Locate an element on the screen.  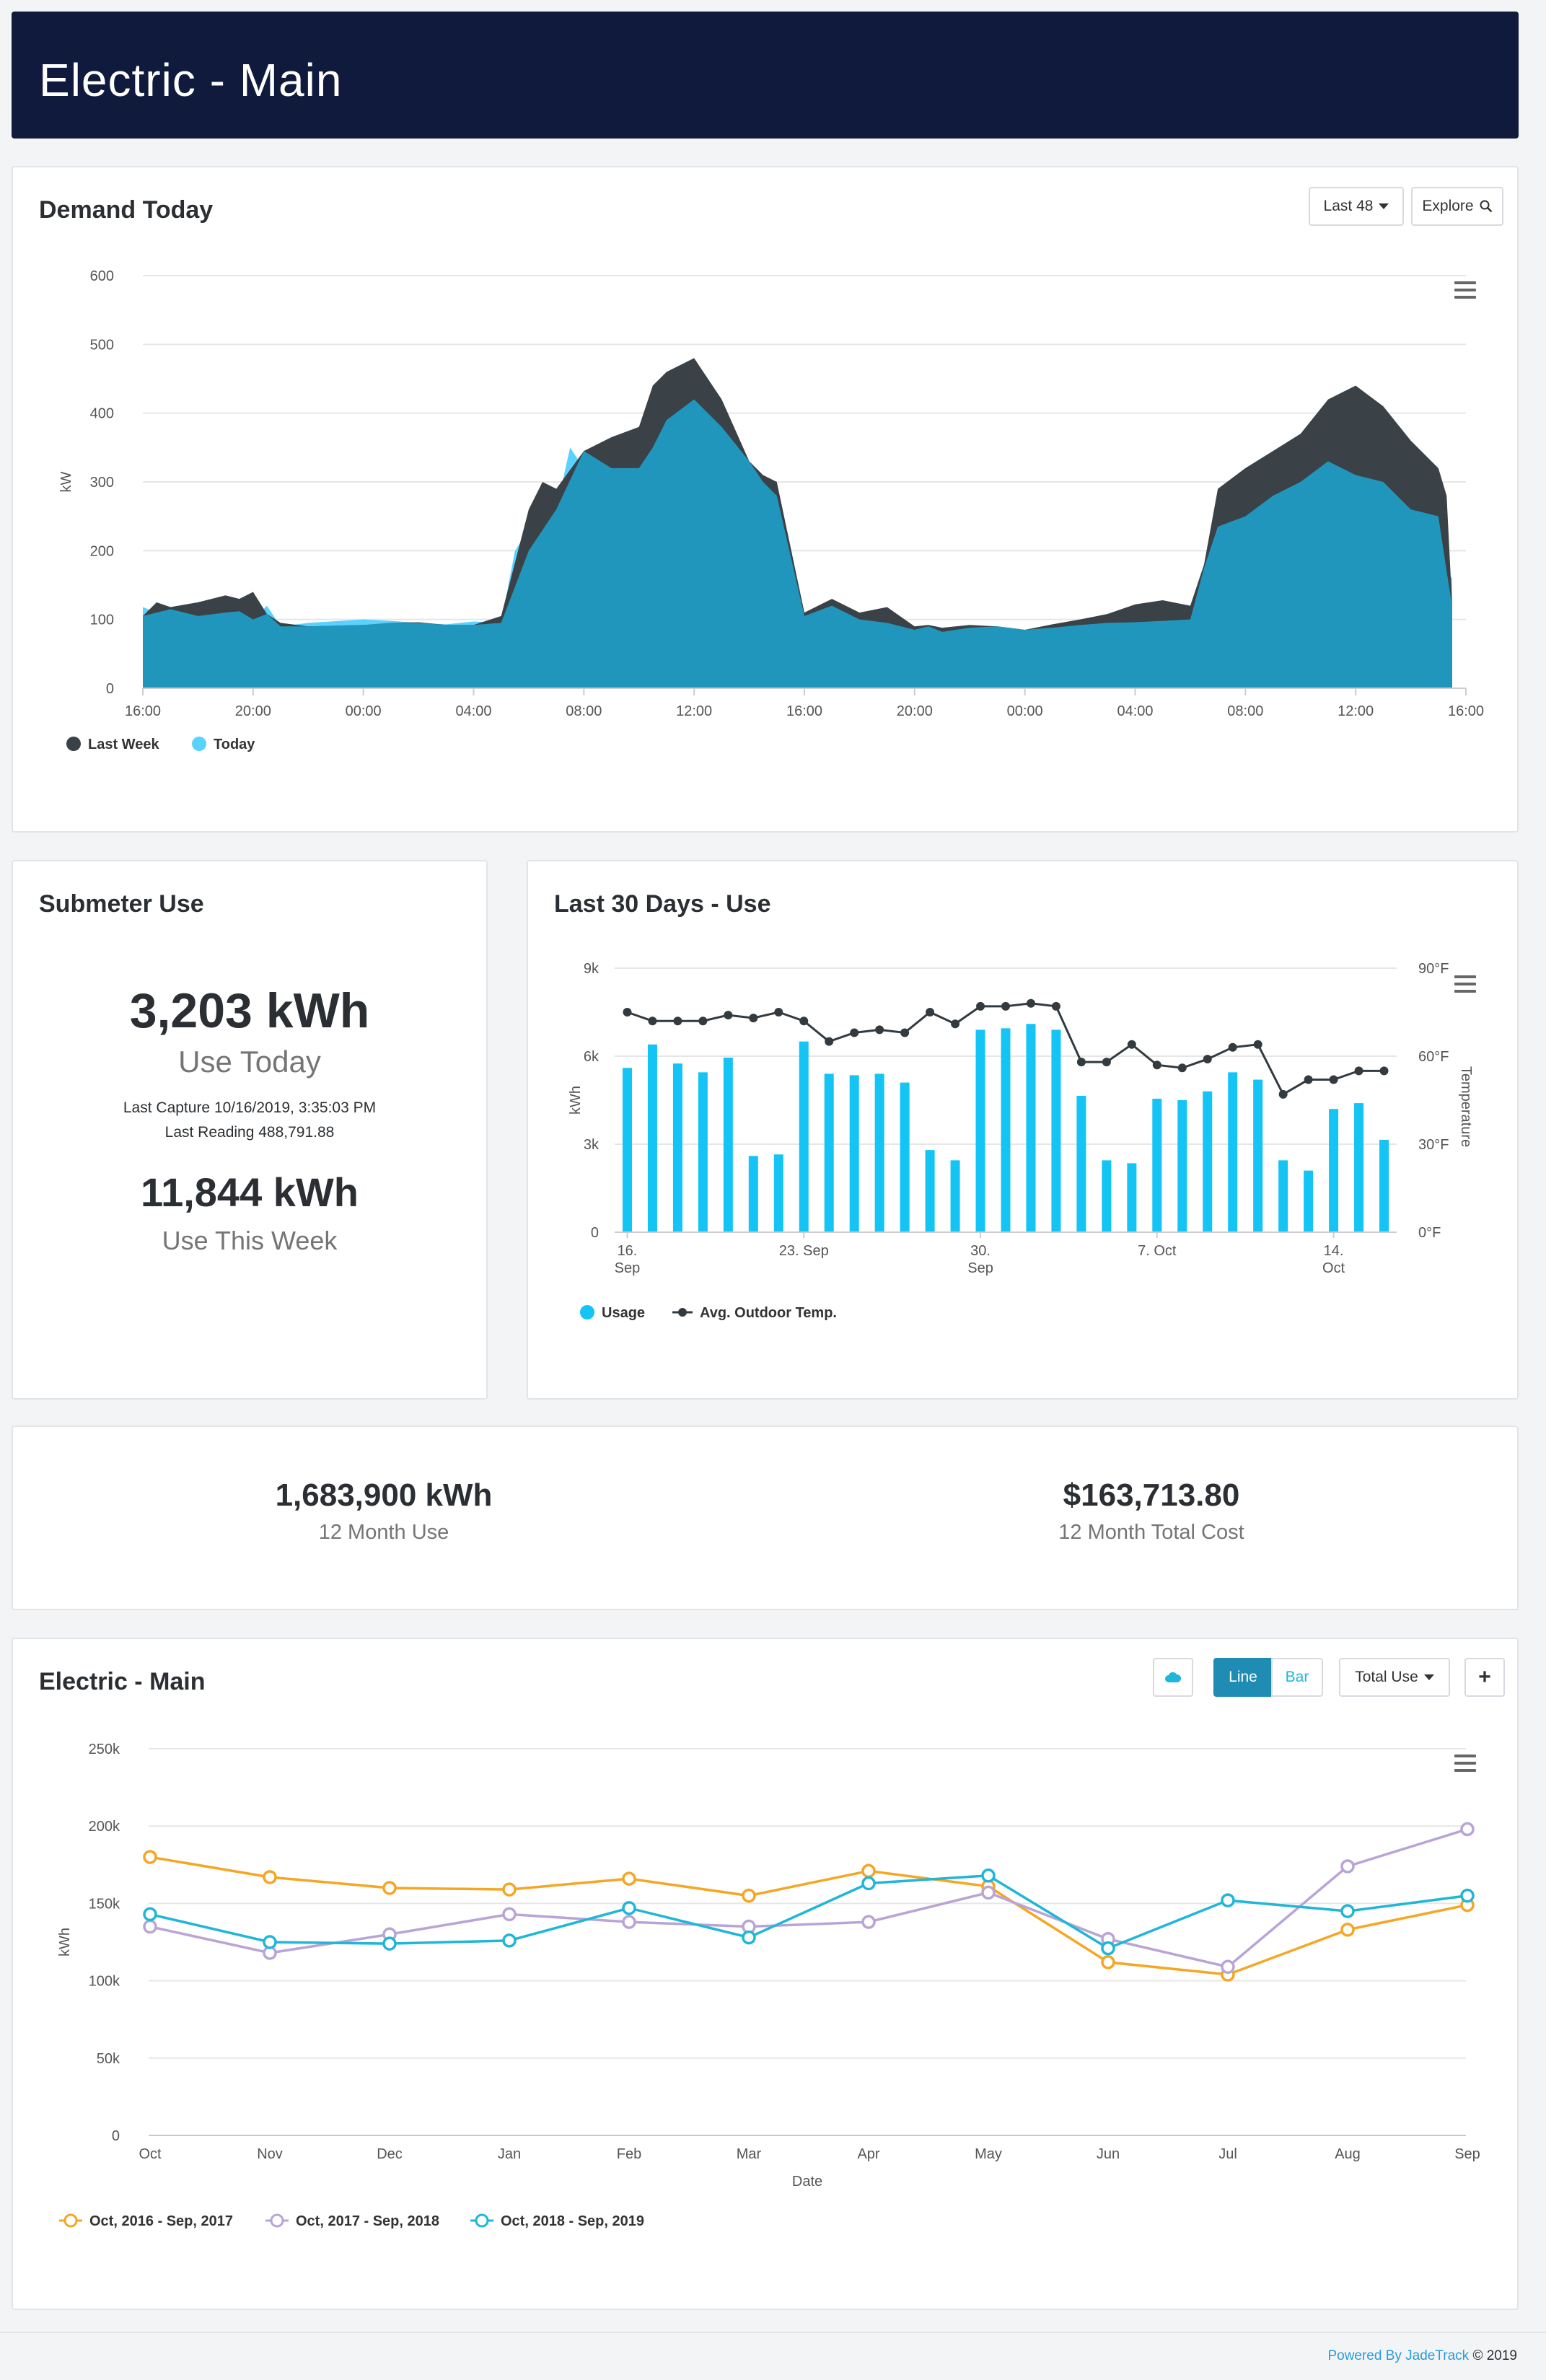
history-xlabel: Date is located at coordinates (807, 2182).